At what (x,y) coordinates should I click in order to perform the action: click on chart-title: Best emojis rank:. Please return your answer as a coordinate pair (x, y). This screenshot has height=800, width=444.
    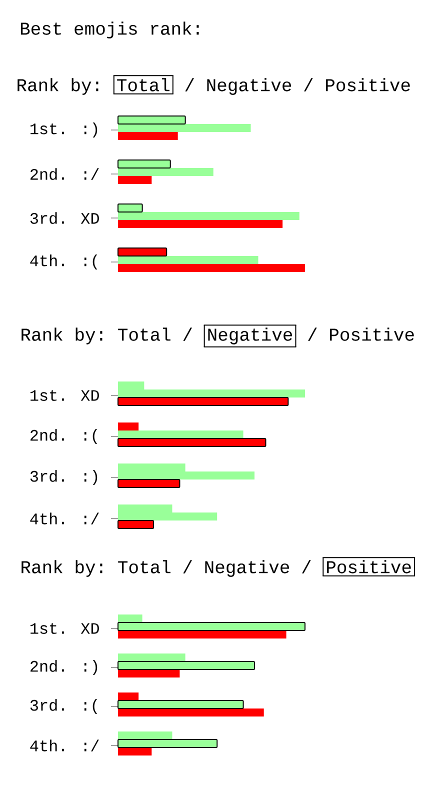
    Looking at the image, I should click on (109, 30).